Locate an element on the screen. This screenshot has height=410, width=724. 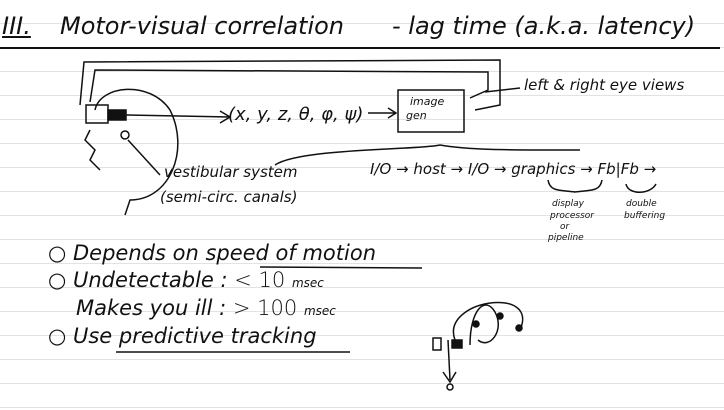
section-title: Motor-visual correlation is located at coordinates (202, 26).